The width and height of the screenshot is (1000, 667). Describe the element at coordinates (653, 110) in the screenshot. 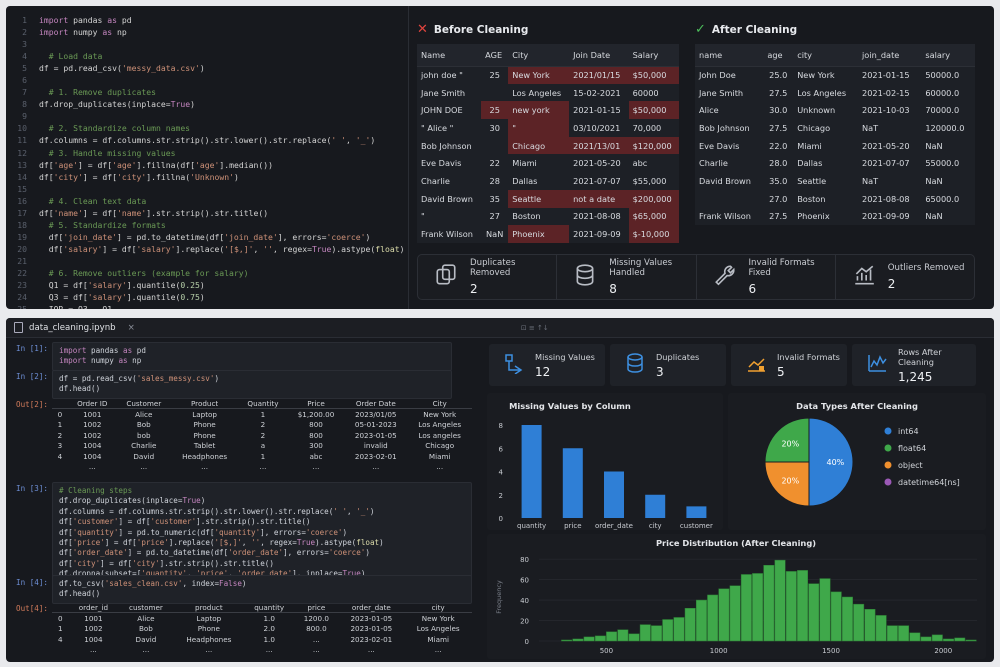

I see `table-cell: $50,000` at that location.